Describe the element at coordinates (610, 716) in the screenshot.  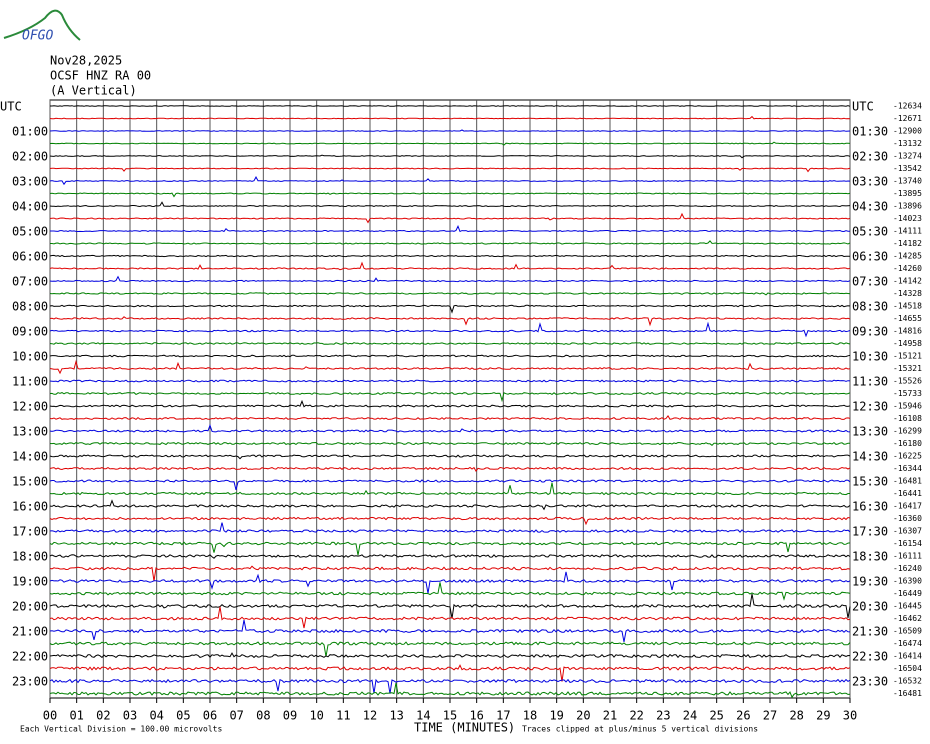
I see `x-tick-label: 21` at that location.